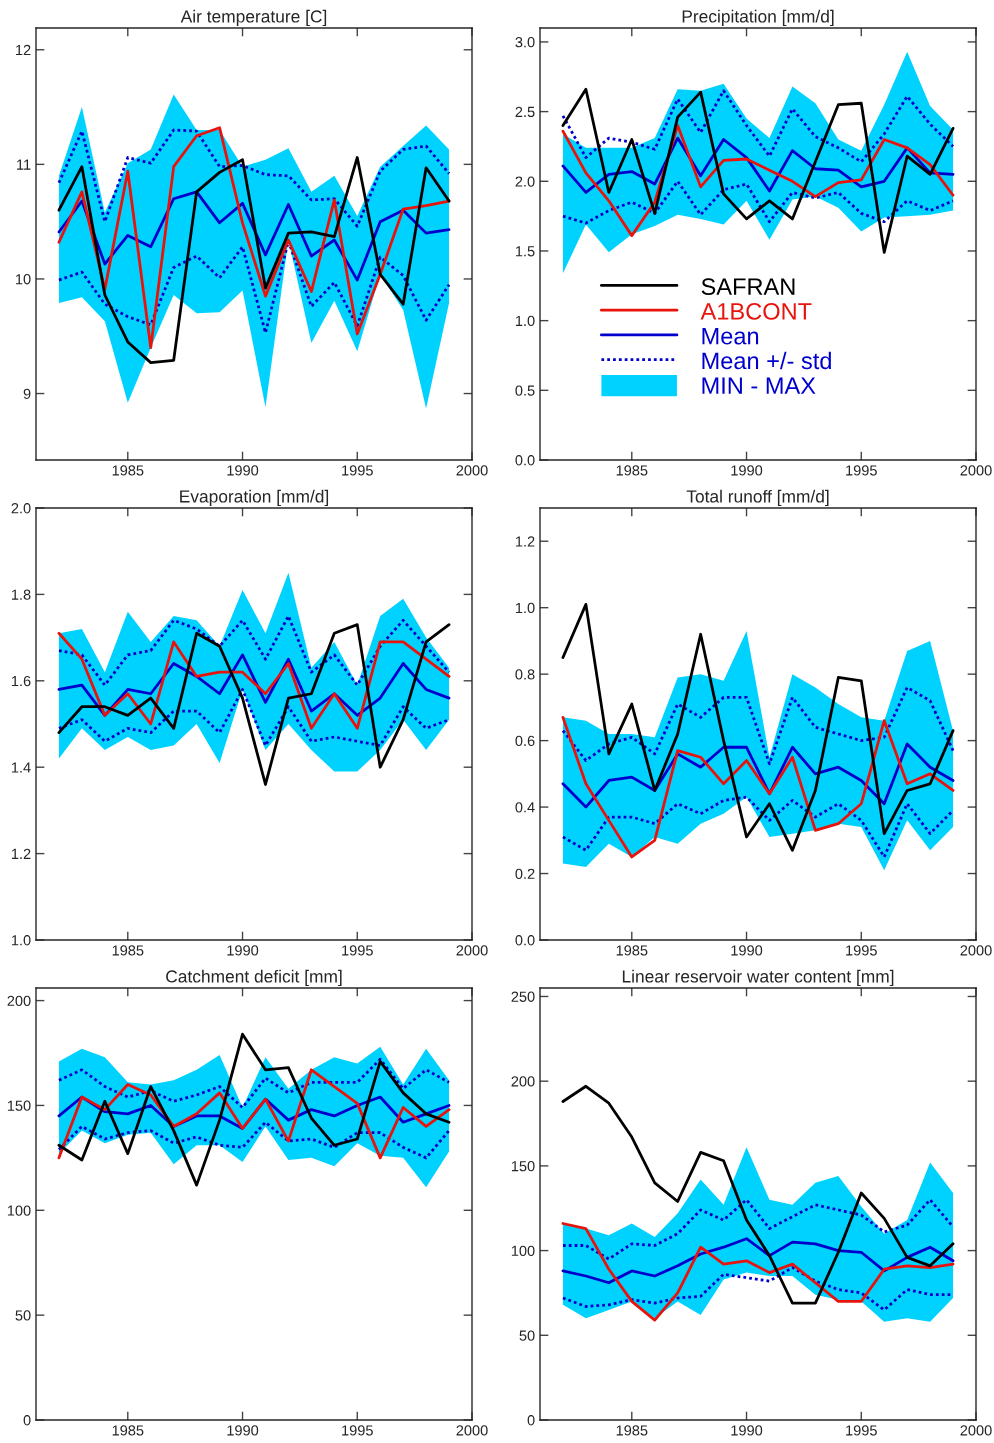 The width and height of the screenshot is (994, 1443). Describe the element at coordinates (730, 336) in the screenshot. I see `legend-label: Mean` at that location.